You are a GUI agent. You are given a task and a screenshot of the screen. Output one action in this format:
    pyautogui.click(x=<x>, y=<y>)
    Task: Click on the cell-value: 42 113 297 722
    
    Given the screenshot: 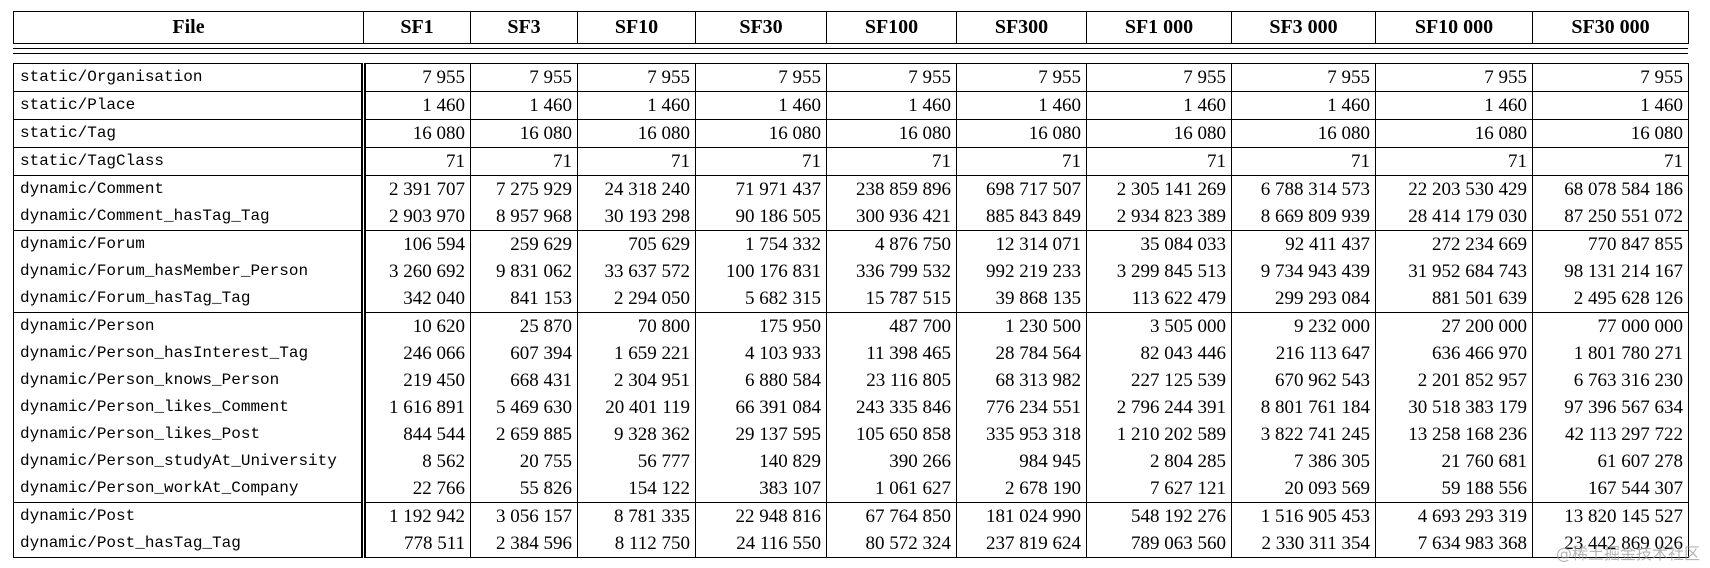 What is the action you would take?
    pyautogui.click(x=1610, y=434)
    